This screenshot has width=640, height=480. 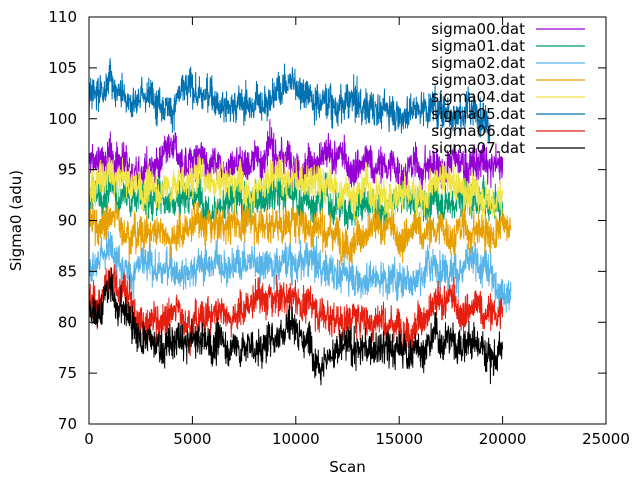 What do you see at coordinates (67, 271) in the screenshot?
I see `y-tick-label-3: 85` at bounding box center [67, 271].